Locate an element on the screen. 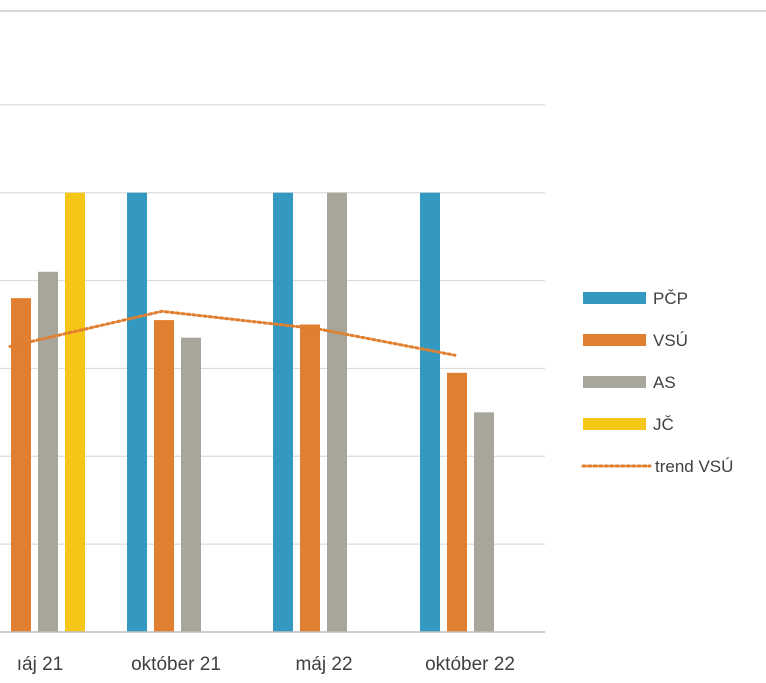 The image size is (766, 683). legend-swatch-VSÚ is located at coordinates (614, 340).